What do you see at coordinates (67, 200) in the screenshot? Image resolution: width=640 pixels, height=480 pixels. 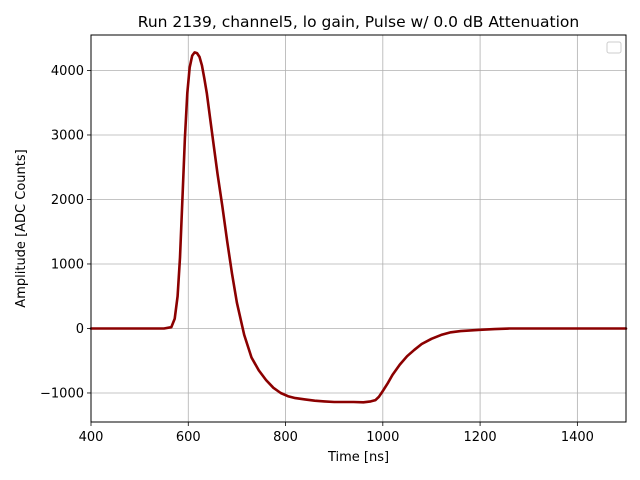 I see `y-tick-label: 2000` at bounding box center [67, 200].